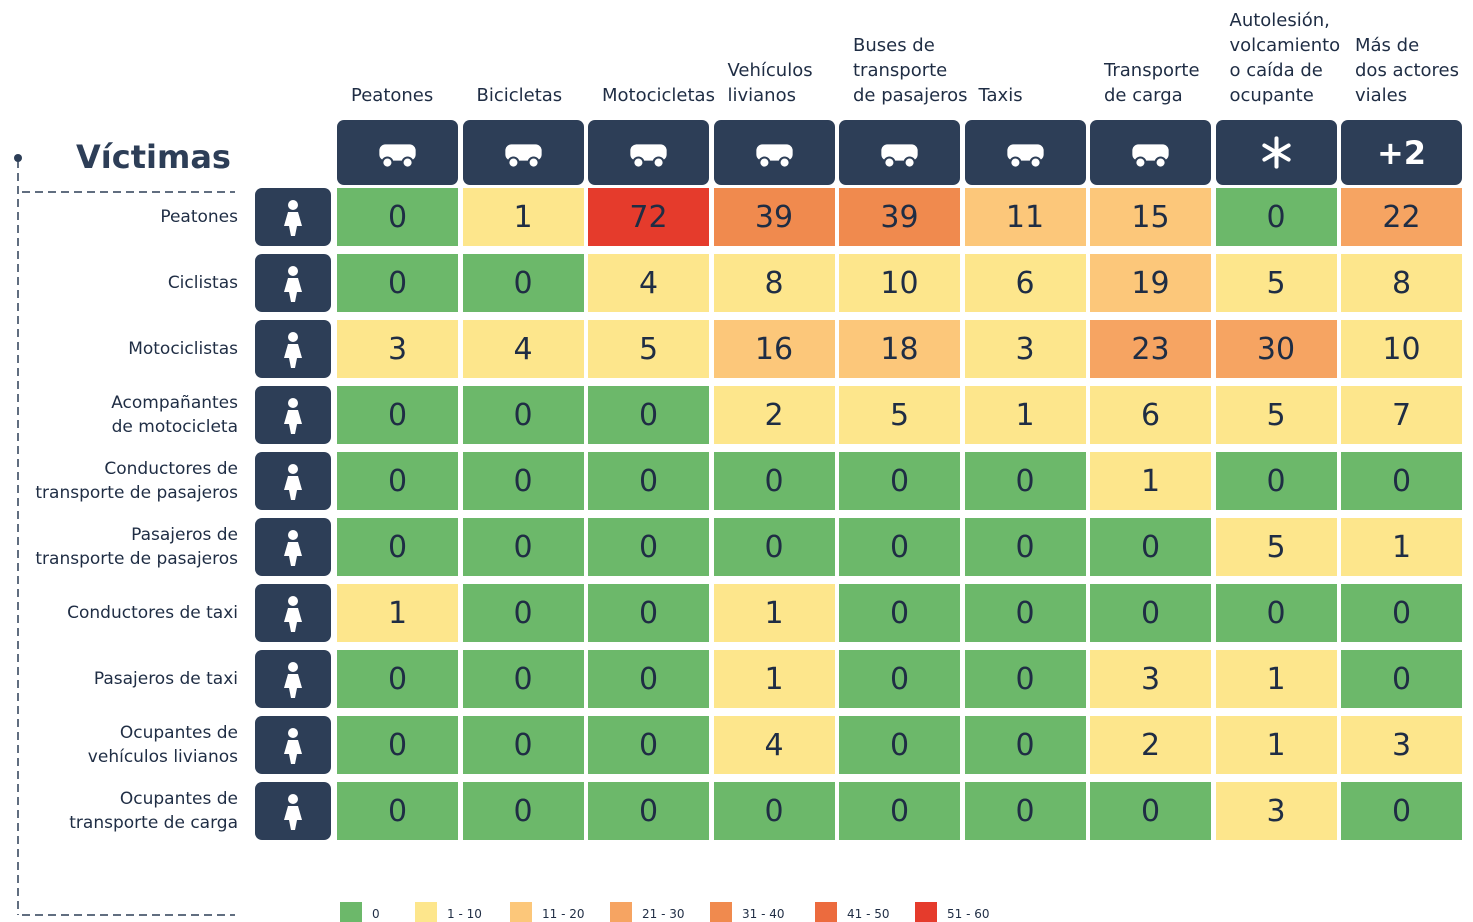 The width and height of the screenshot is (1473, 922). I want to click on icon-label: +2, so click(1401, 152).